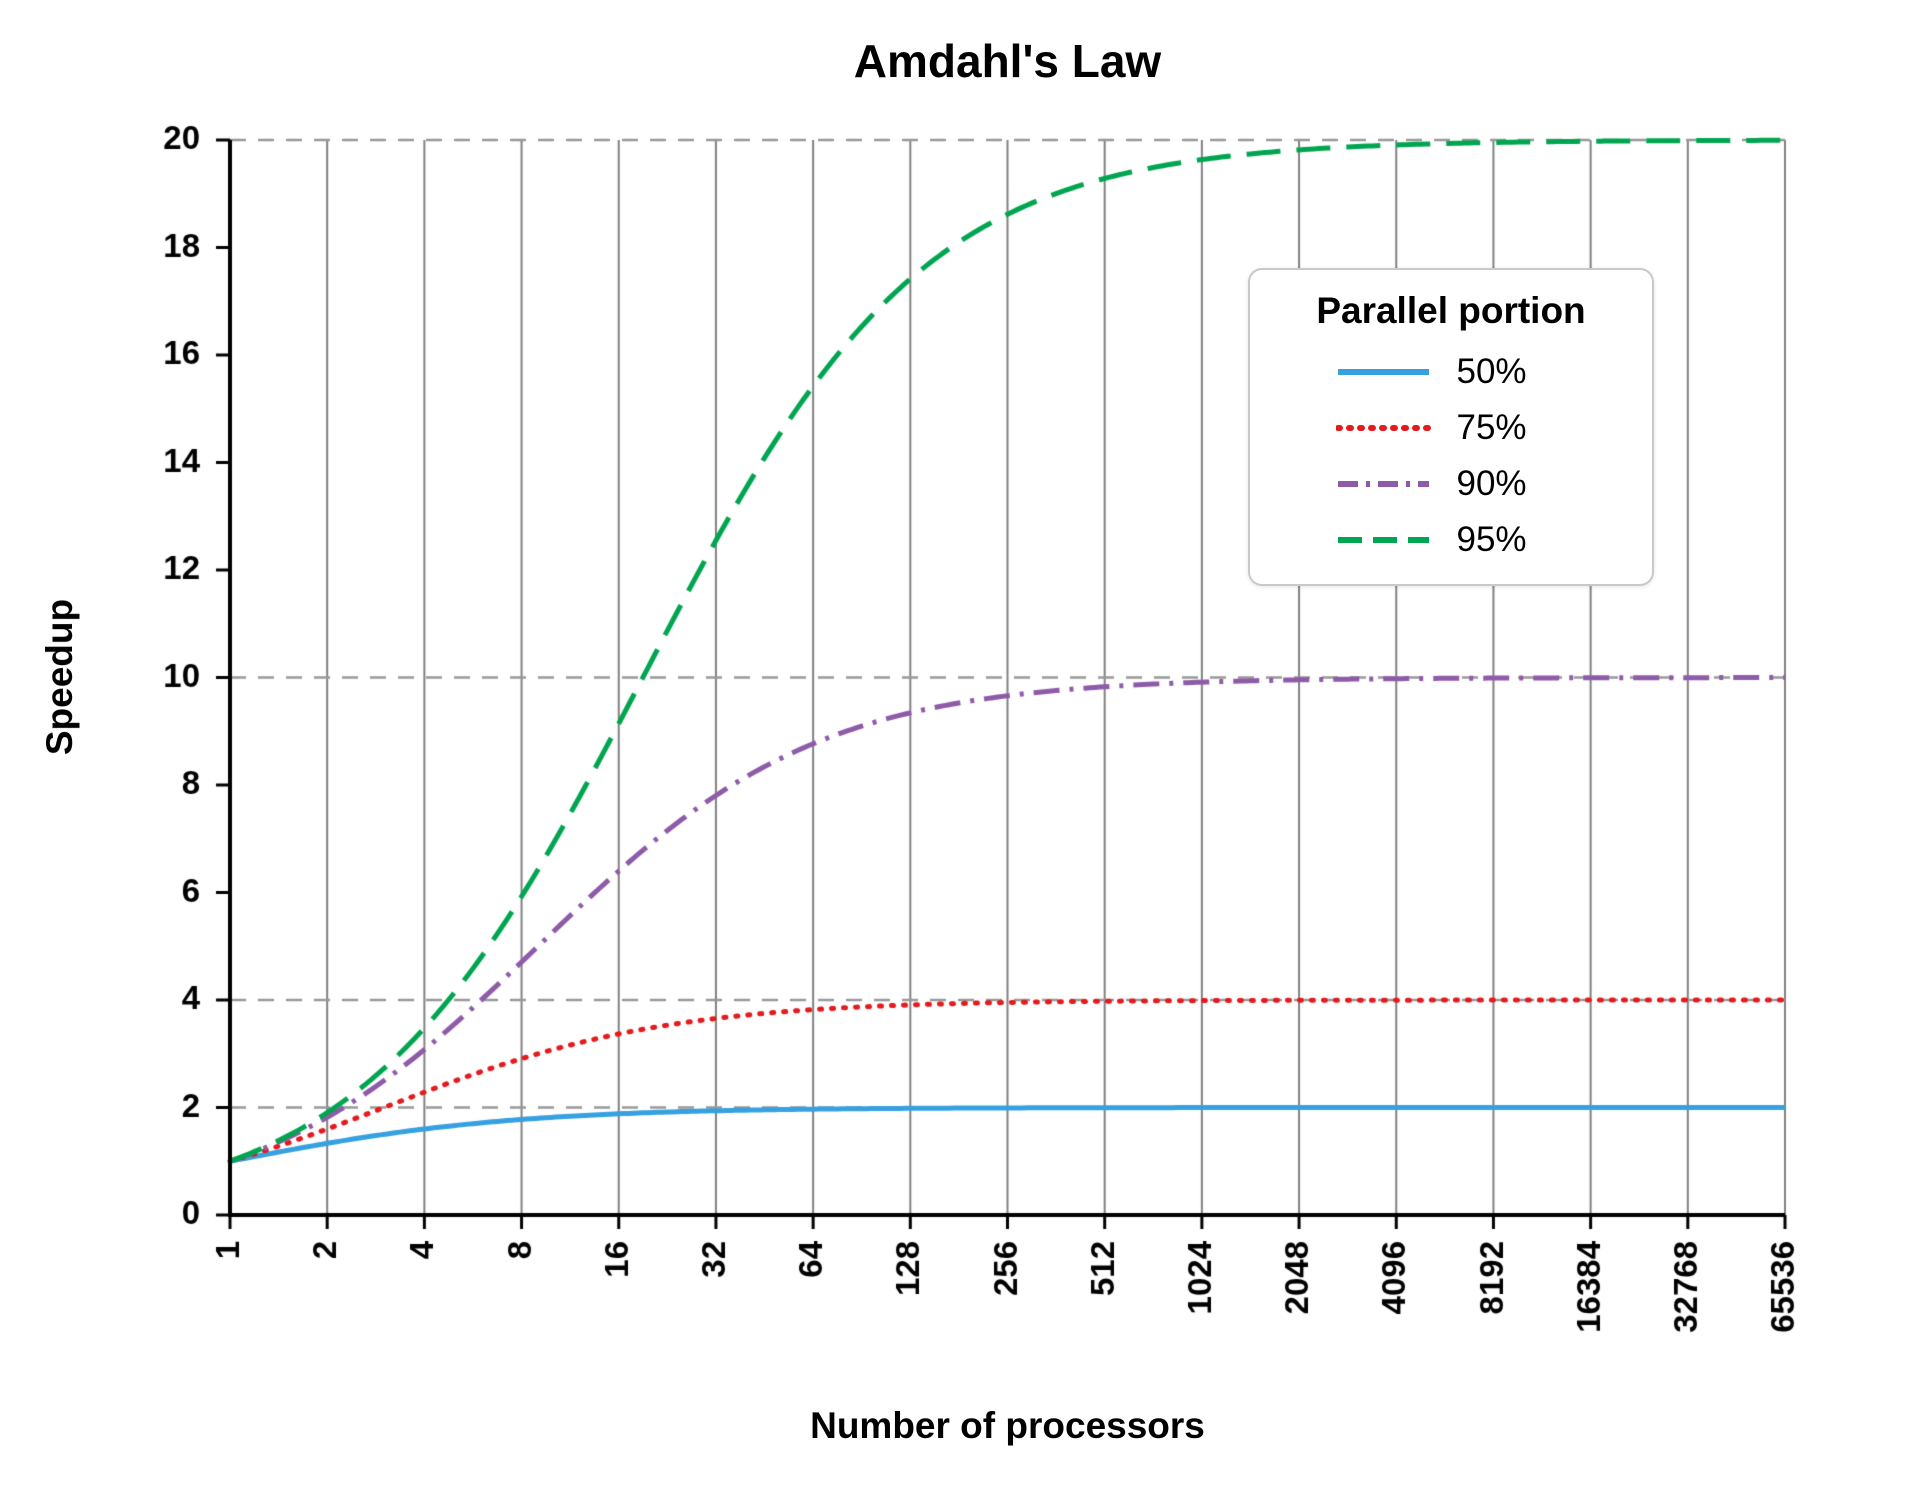  Describe the element at coordinates (1451, 484) in the screenshot. I see `legend-entry: 90%` at that location.